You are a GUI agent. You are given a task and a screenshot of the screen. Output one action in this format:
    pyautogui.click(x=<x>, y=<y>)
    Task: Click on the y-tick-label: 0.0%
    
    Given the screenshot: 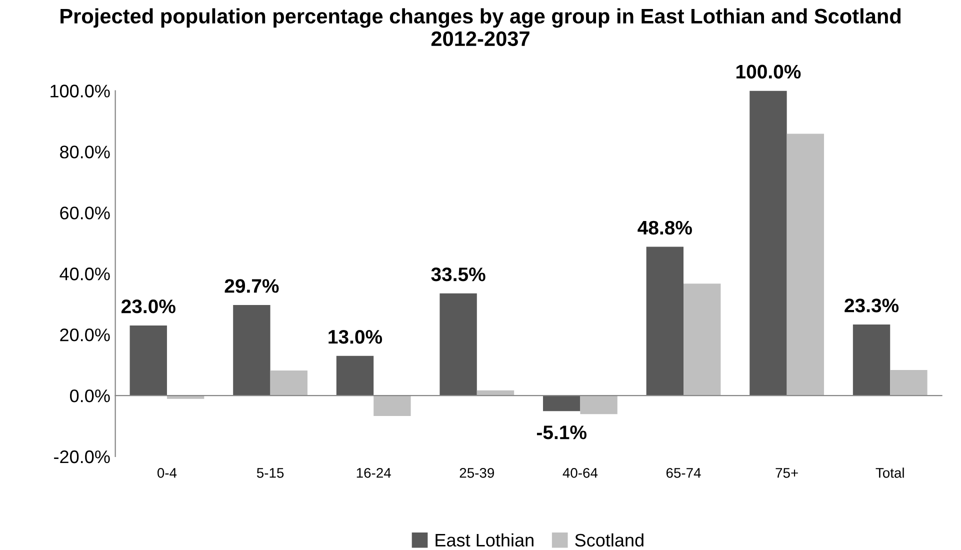 What is the action you would take?
    pyautogui.click(x=90, y=395)
    